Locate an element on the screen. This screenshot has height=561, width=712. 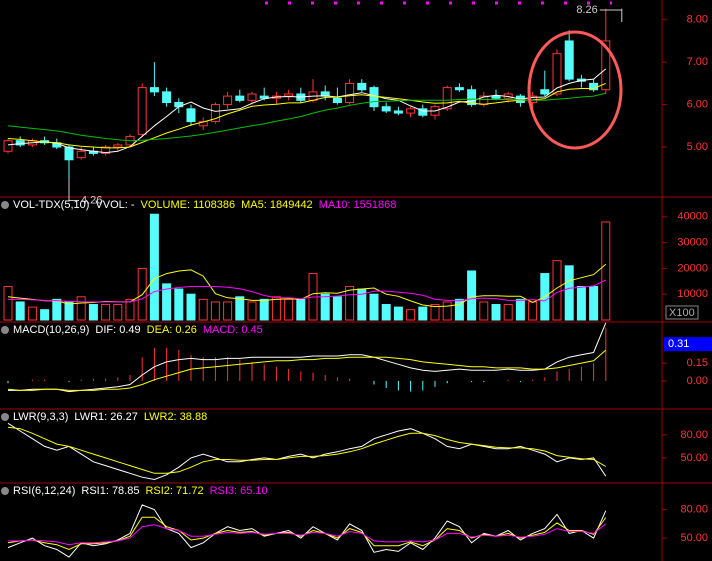
highlight-circle is located at coordinates (575, 90).